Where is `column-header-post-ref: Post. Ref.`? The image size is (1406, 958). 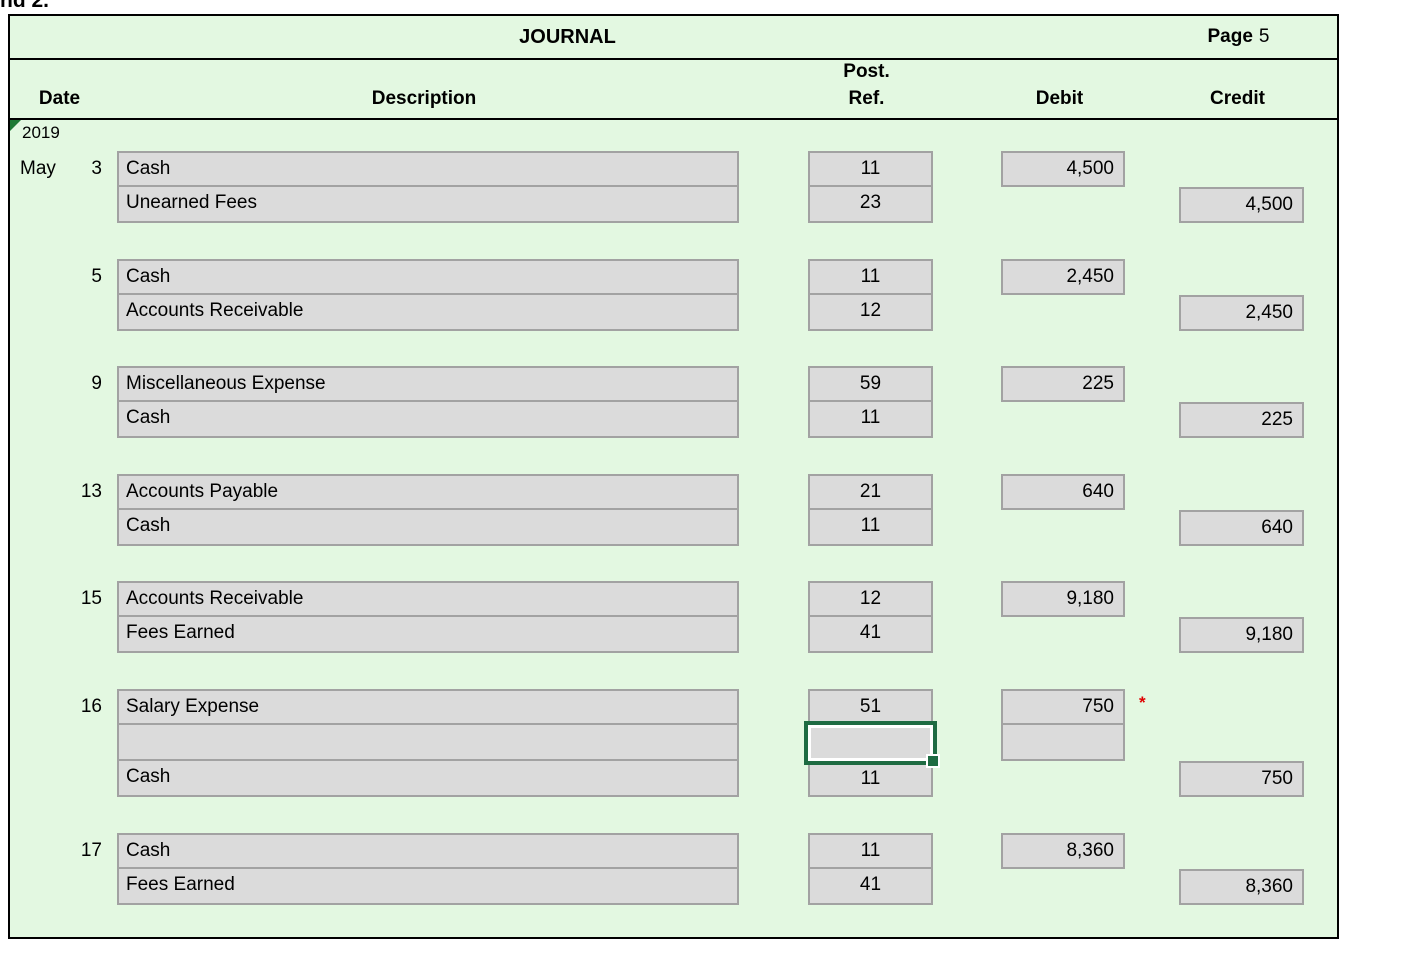 column-header-post-ref: Post. Ref. is located at coordinates (866, 85).